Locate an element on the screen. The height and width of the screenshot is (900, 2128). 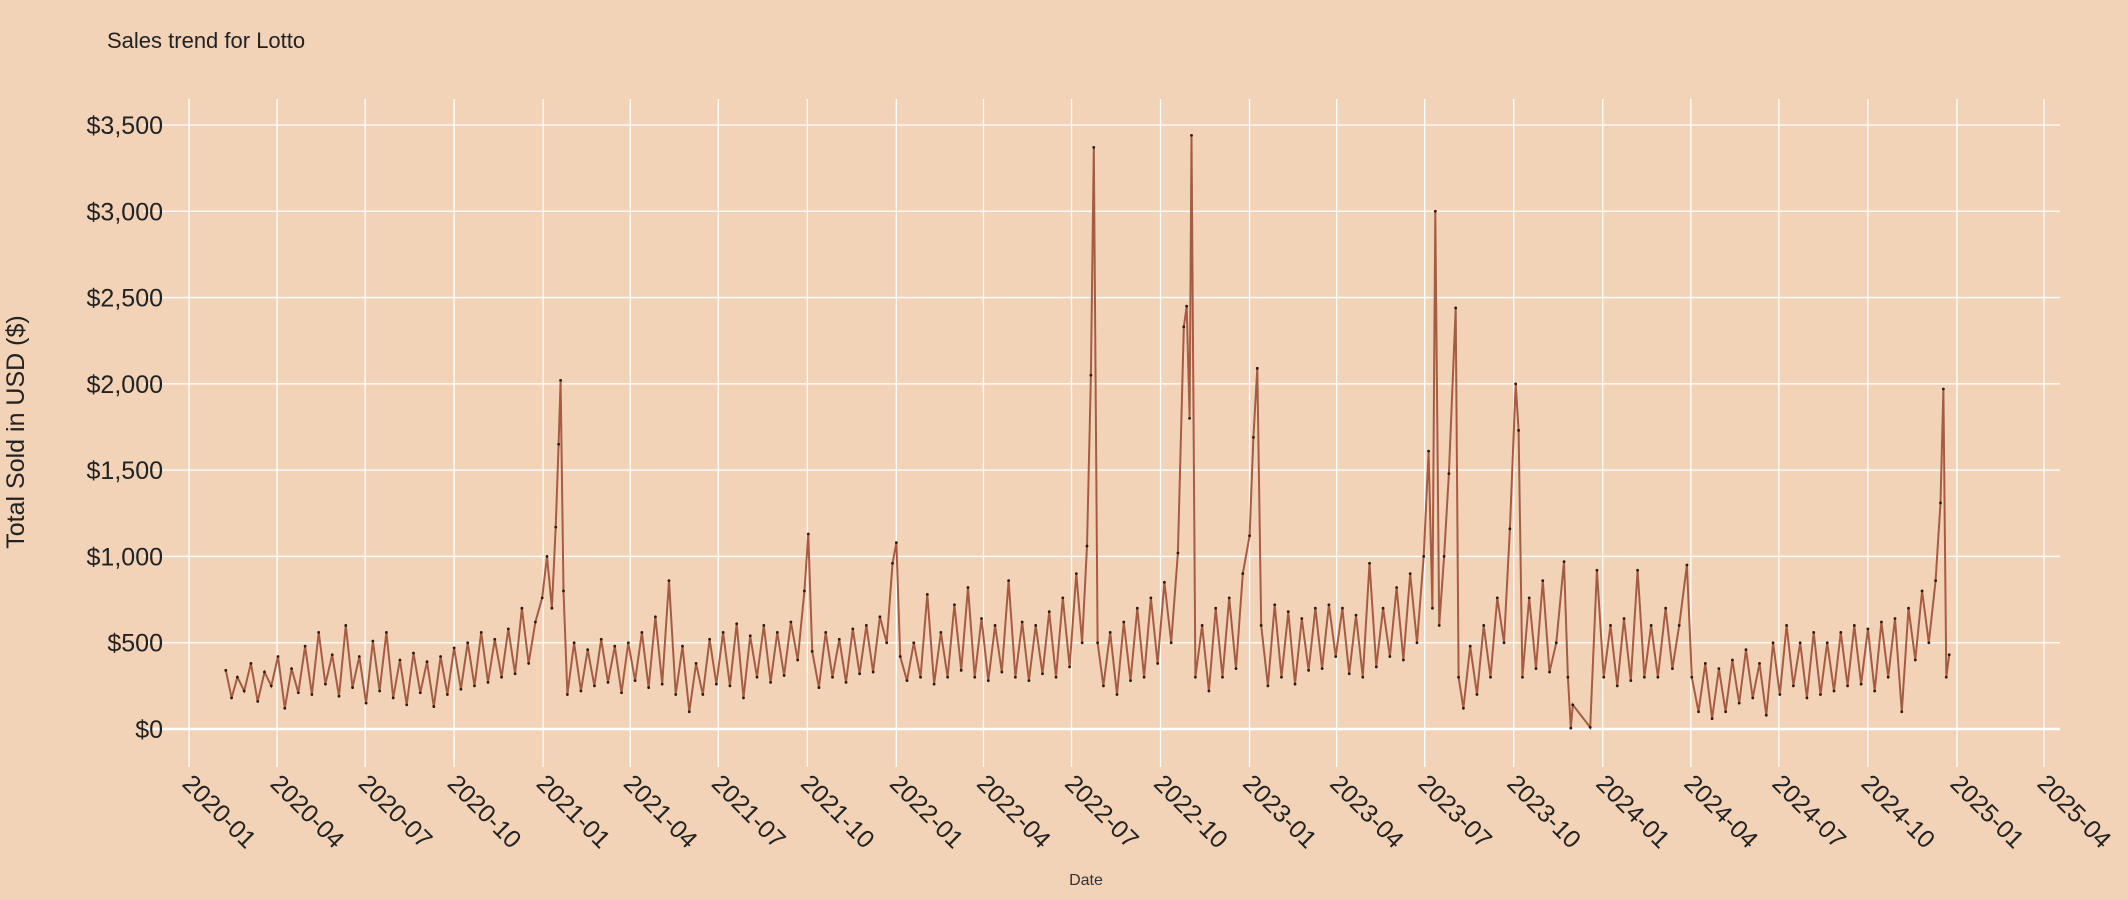
x-tick-label: 2020-04 is located at coordinates (307, 811).